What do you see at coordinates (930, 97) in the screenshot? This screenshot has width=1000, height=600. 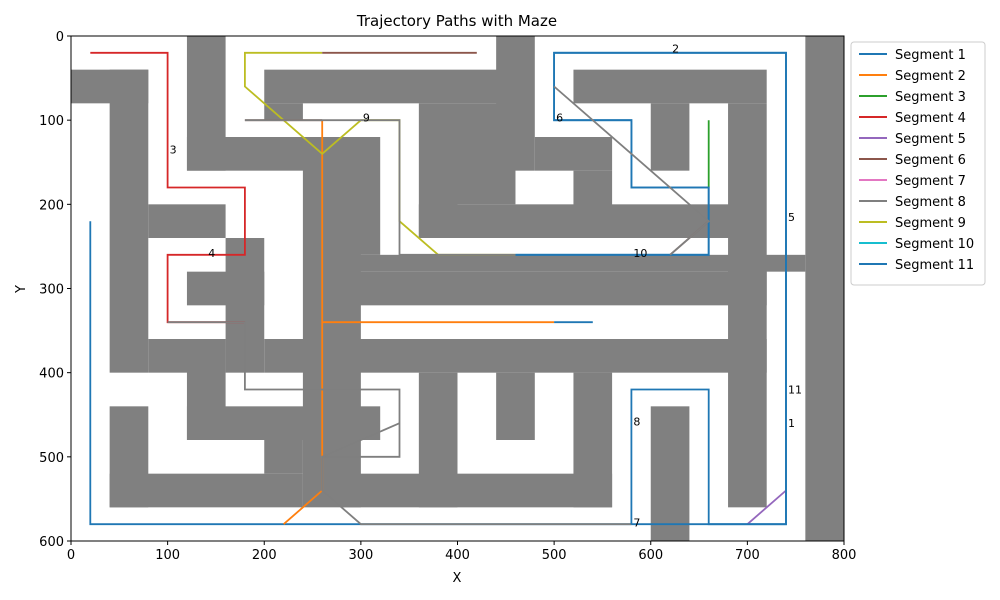 I see `legend-entry: Segment 3` at bounding box center [930, 97].